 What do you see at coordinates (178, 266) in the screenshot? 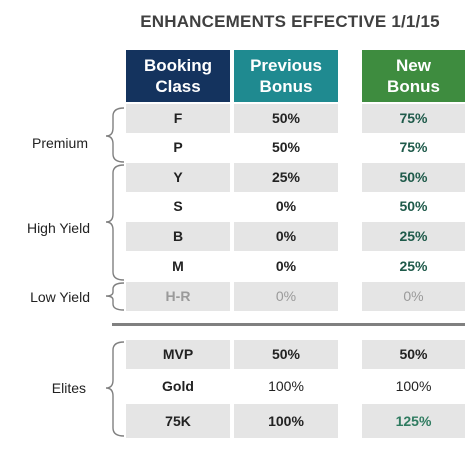
I see `cell-class: M` at bounding box center [178, 266].